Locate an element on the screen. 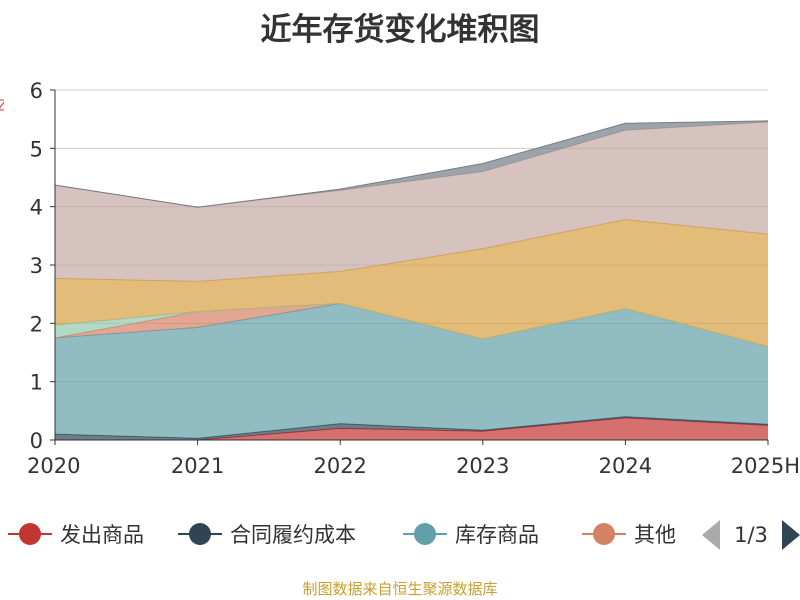  legend-label: 其他 is located at coordinates (655, 535).